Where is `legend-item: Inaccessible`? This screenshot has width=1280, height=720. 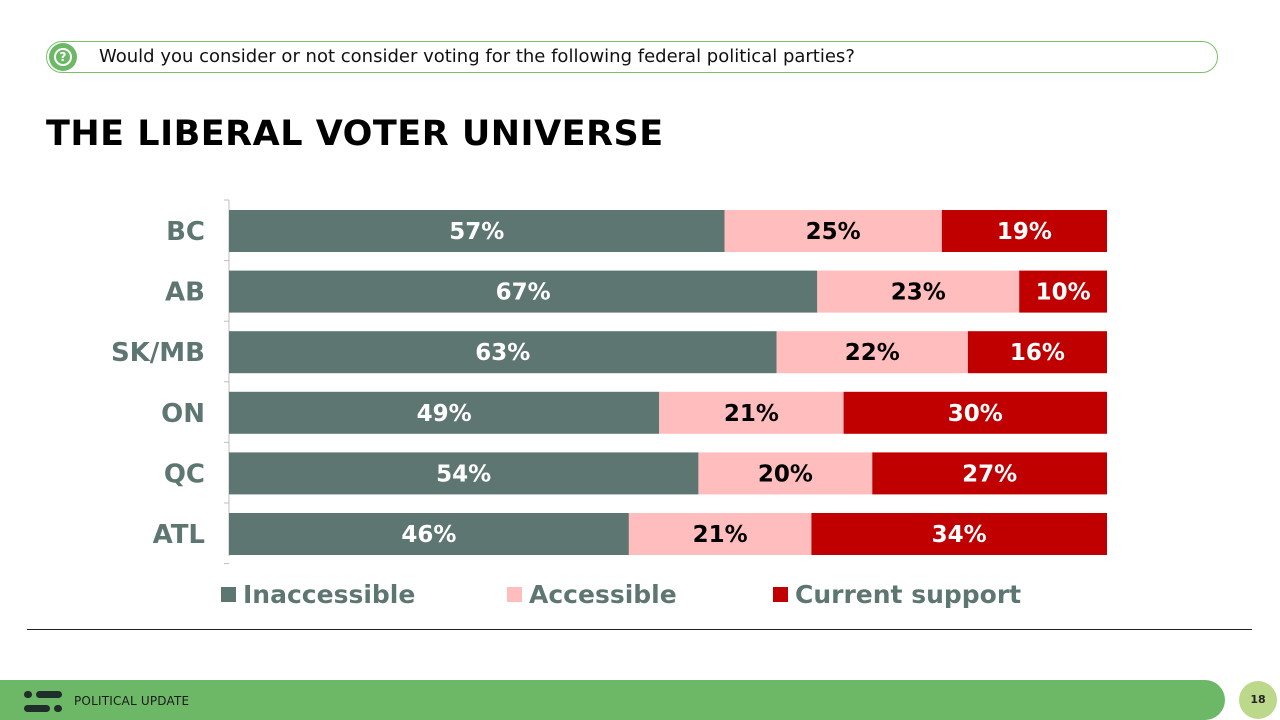
legend-item: Inaccessible is located at coordinates (318, 594).